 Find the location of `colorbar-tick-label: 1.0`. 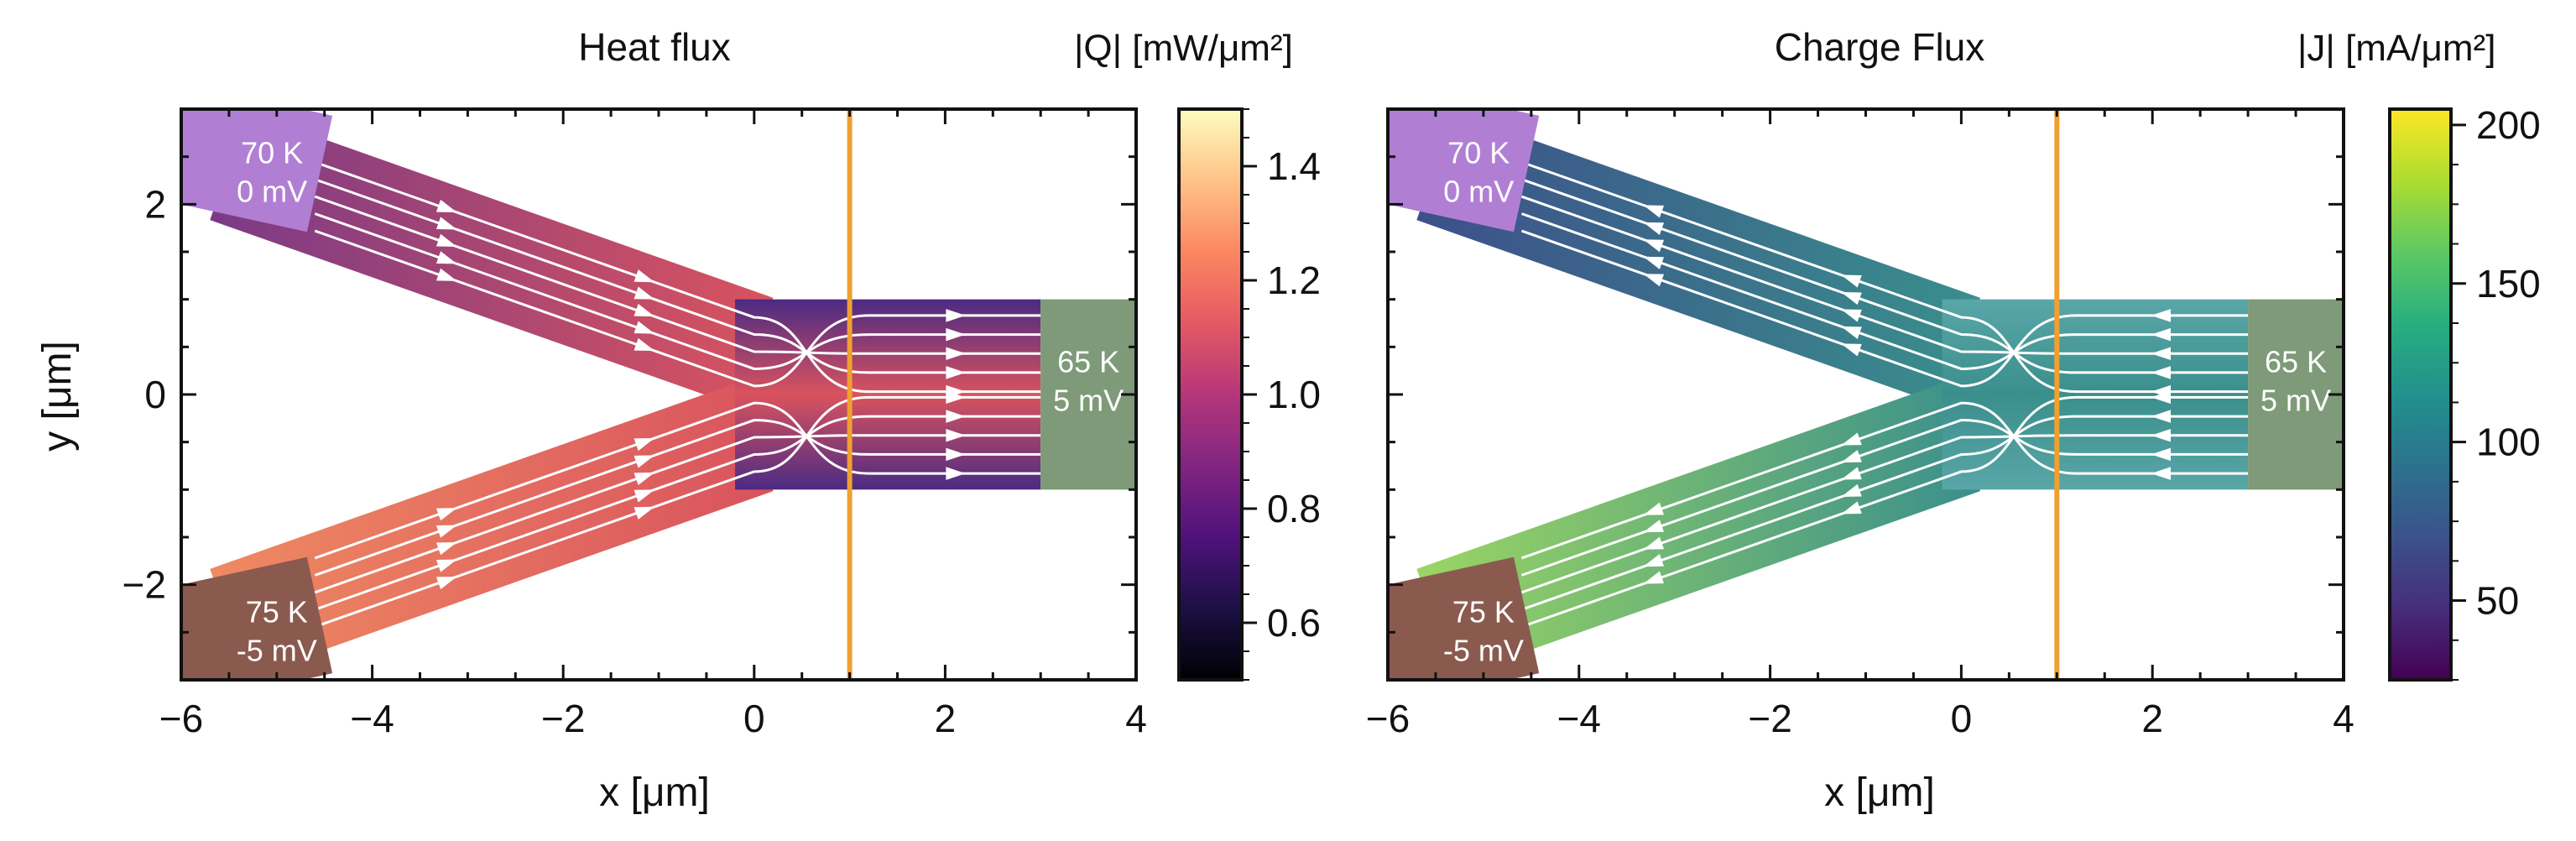

colorbar-tick-label: 1.0 is located at coordinates (1294, 395).